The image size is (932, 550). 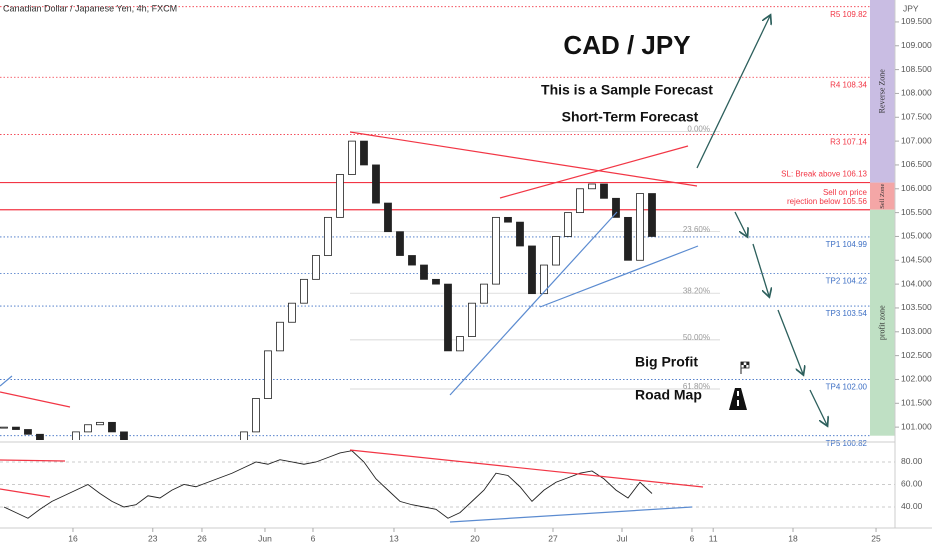 I want to click on heading: CAD / JPY, so click(x=626, y=45).